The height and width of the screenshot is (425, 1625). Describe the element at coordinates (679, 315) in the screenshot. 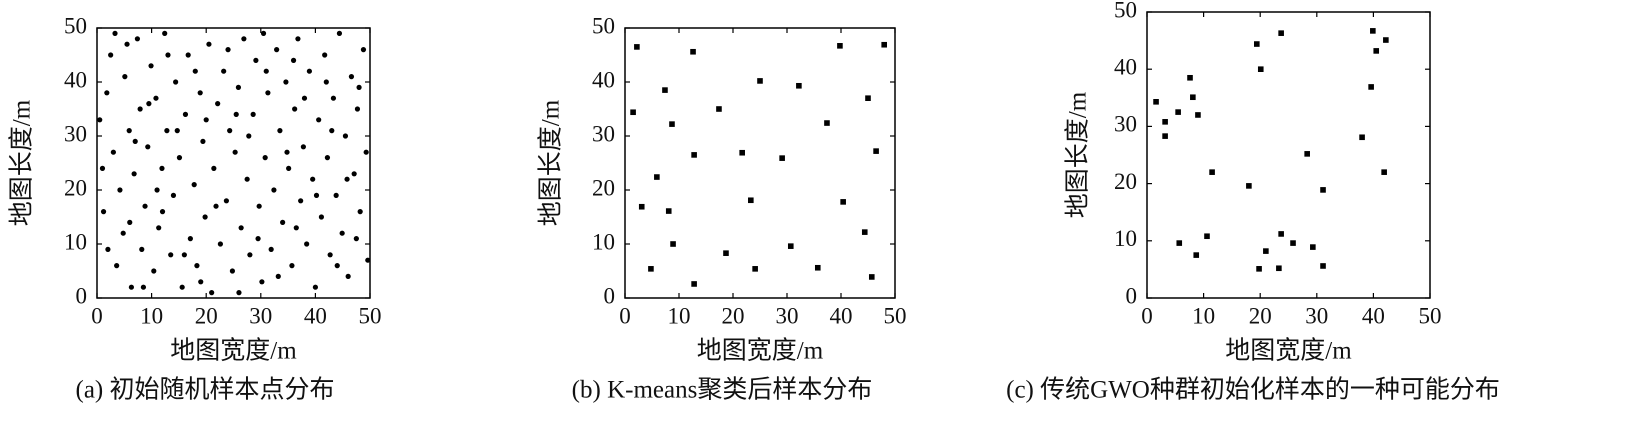

I see `x-tick-label: 10` at that location.